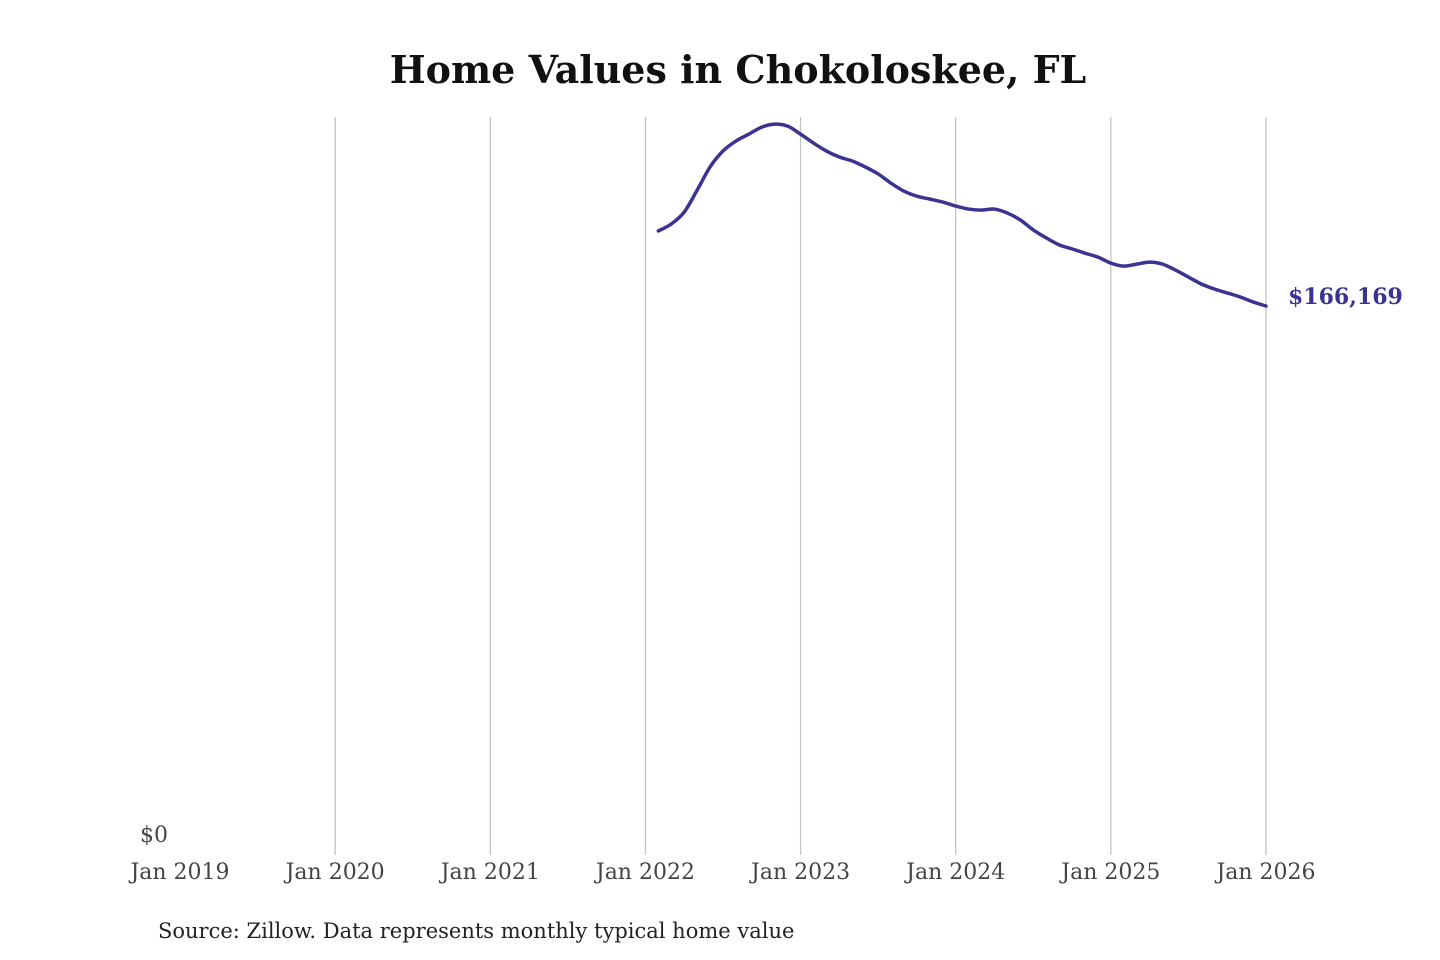 Image resolution: width=1440 pixels, height=960 pixels. What do you see at coordinates (644, 872) in the screenshot?
I see `x-tick-label: Jan 2022` at bounding box center [644, 872].